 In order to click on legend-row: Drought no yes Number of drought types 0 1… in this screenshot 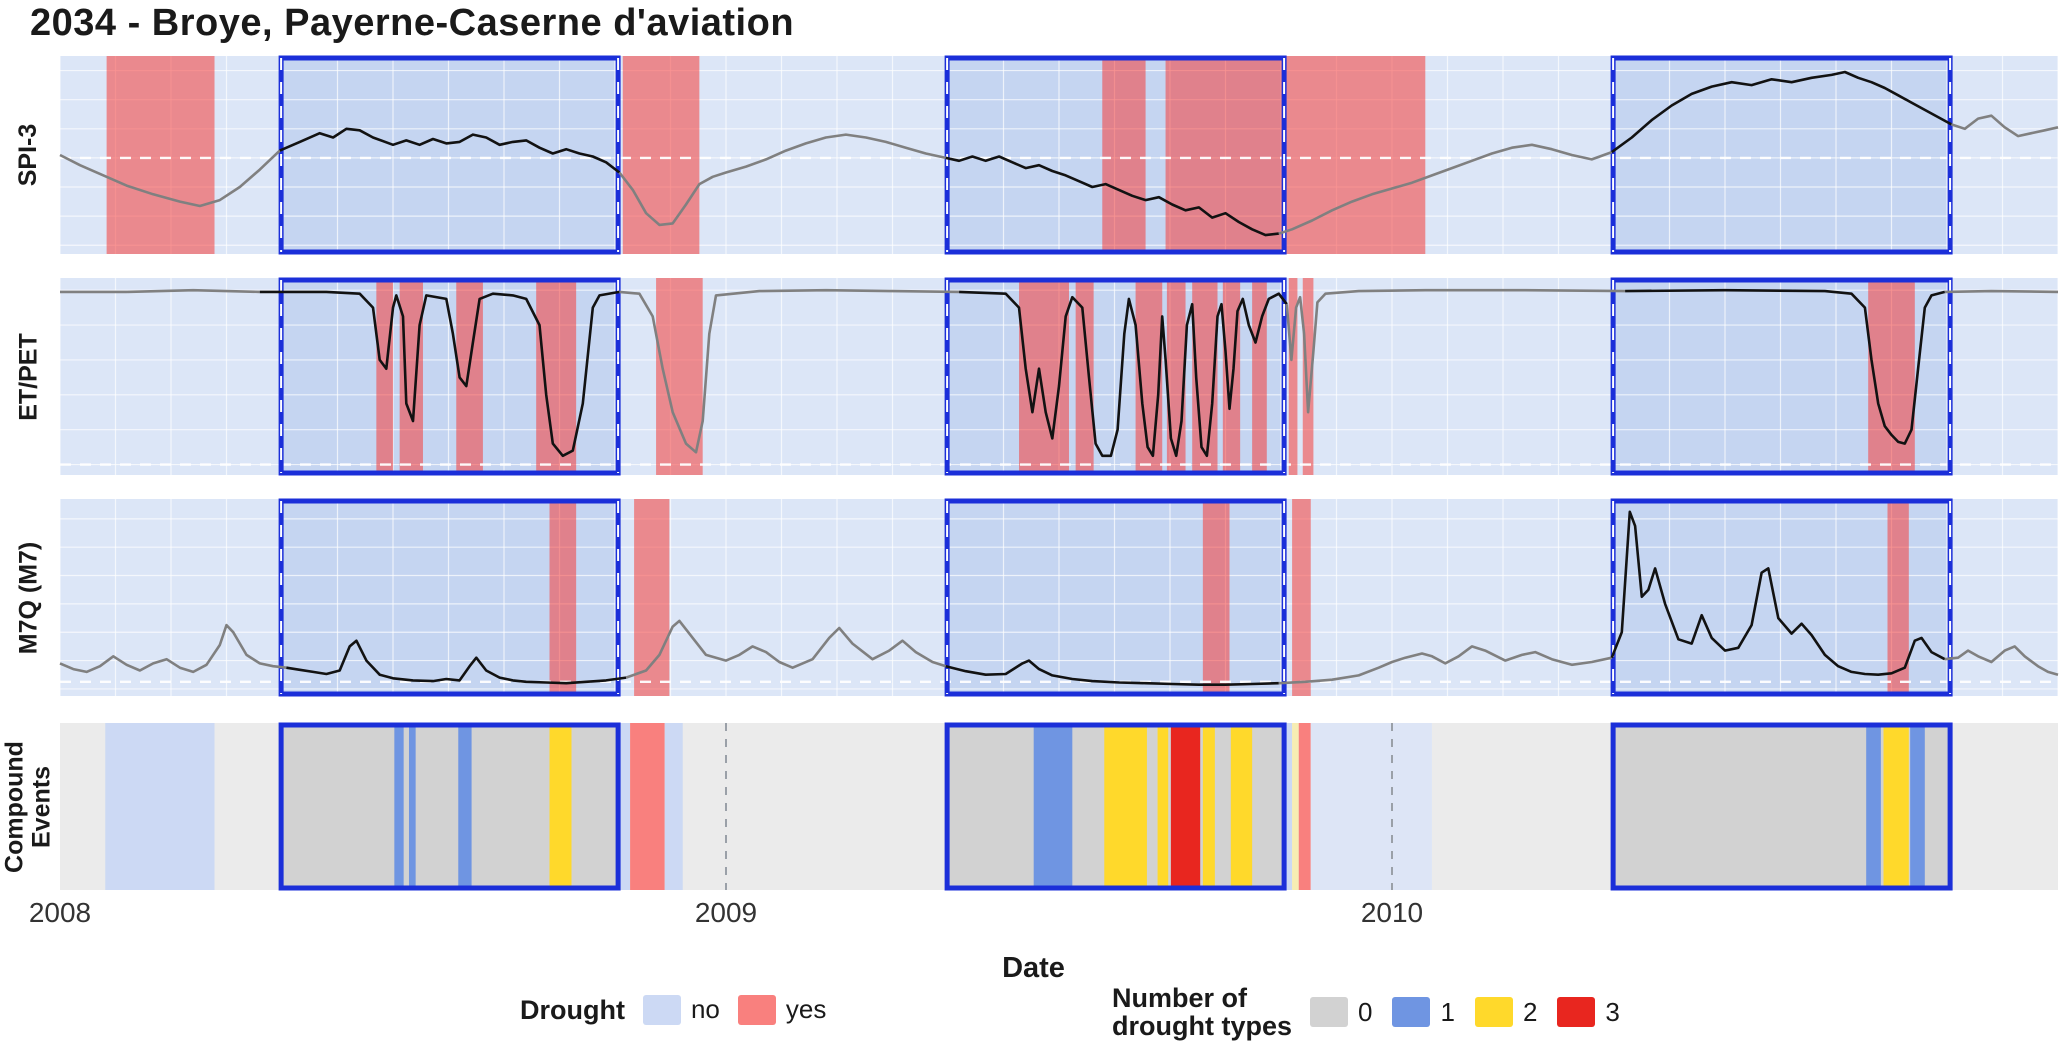, I will do `click(1033, 1013)`.